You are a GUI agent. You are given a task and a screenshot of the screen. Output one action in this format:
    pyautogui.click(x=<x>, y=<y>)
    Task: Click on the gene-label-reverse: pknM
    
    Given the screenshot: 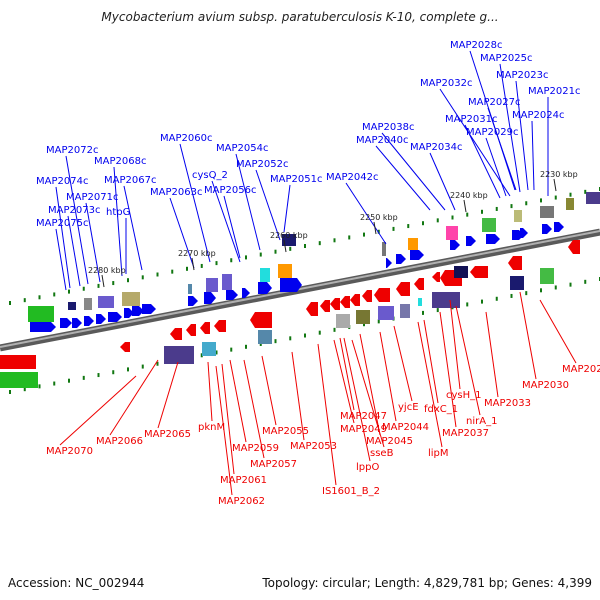 What is the action you would take?
    pyautogui.click(x=211, y=427)
    